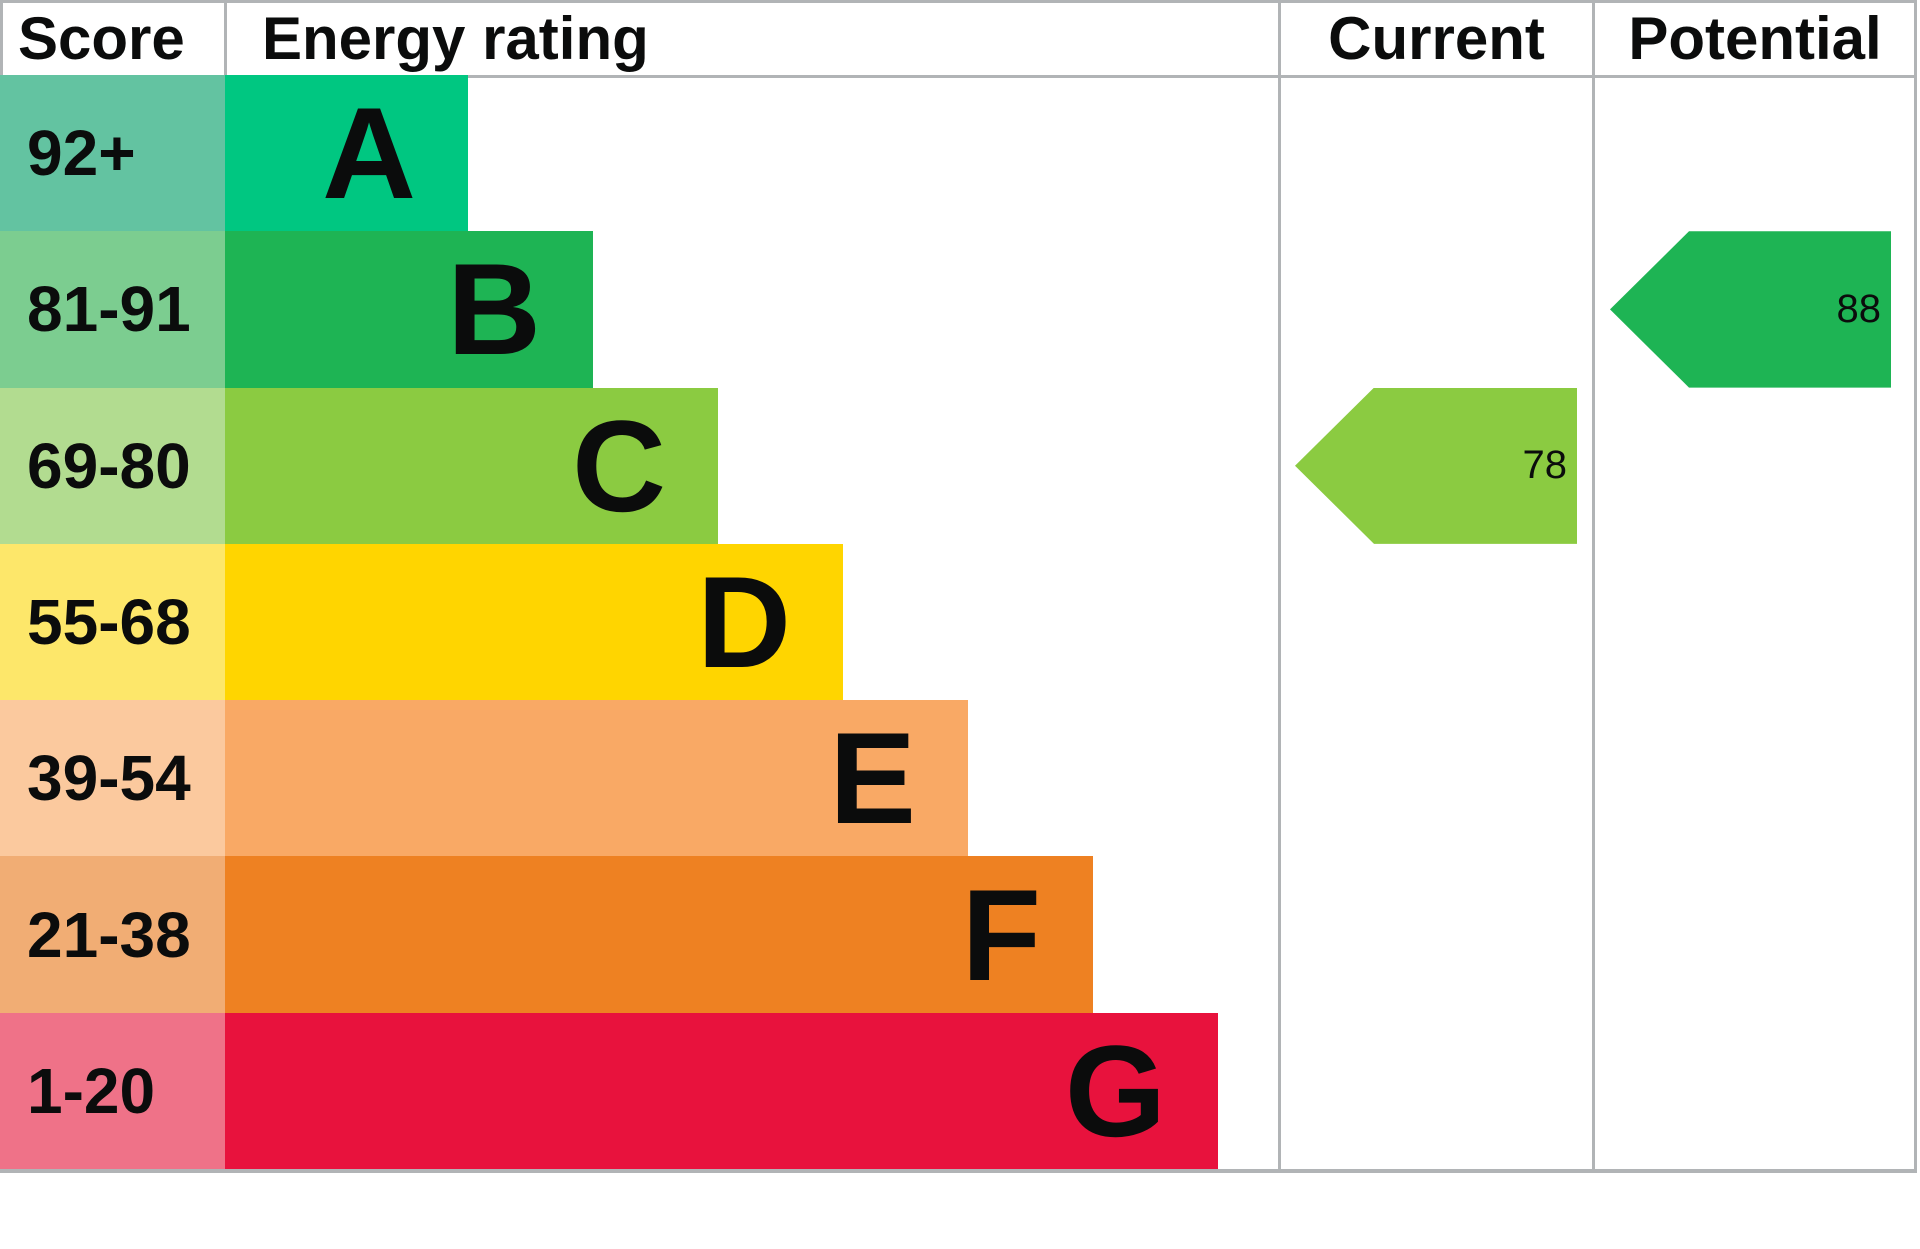 The width and height of the screenshot is (1920, 1249). Describe the element at coordinates (1545, 465) in the screenshot. I see `current-rating-value: 78` at that location.